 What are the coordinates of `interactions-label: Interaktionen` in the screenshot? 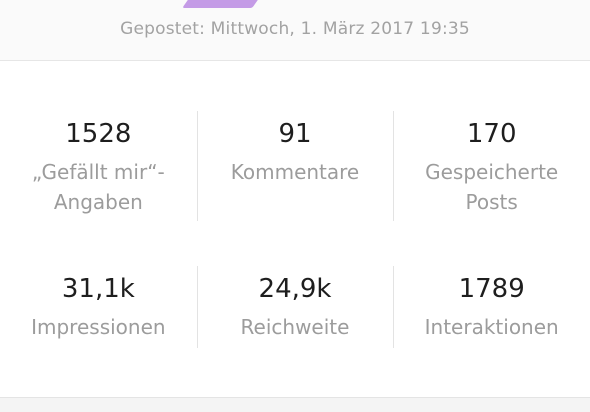 It's located at (491, 327).